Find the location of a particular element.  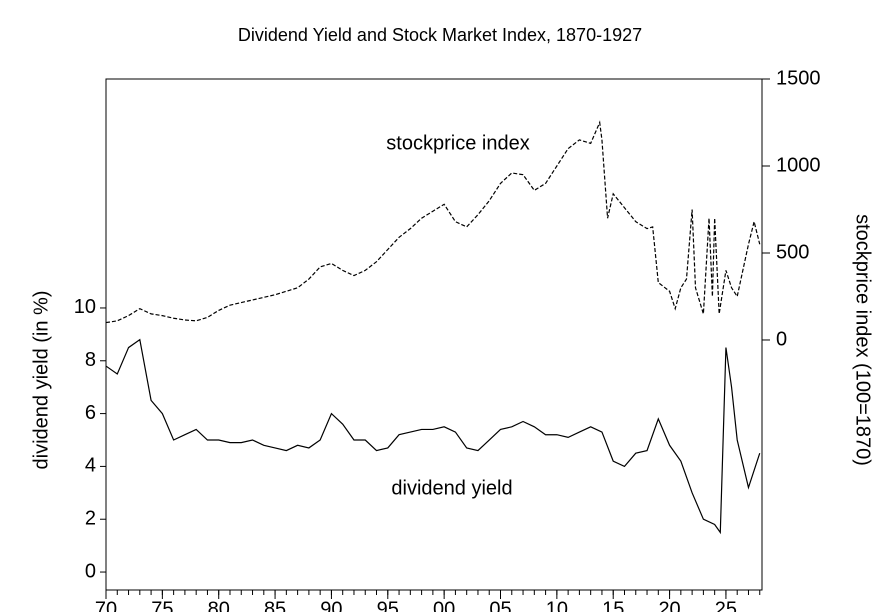

x-tick-label: 20 is located at coordinates (669, 605).